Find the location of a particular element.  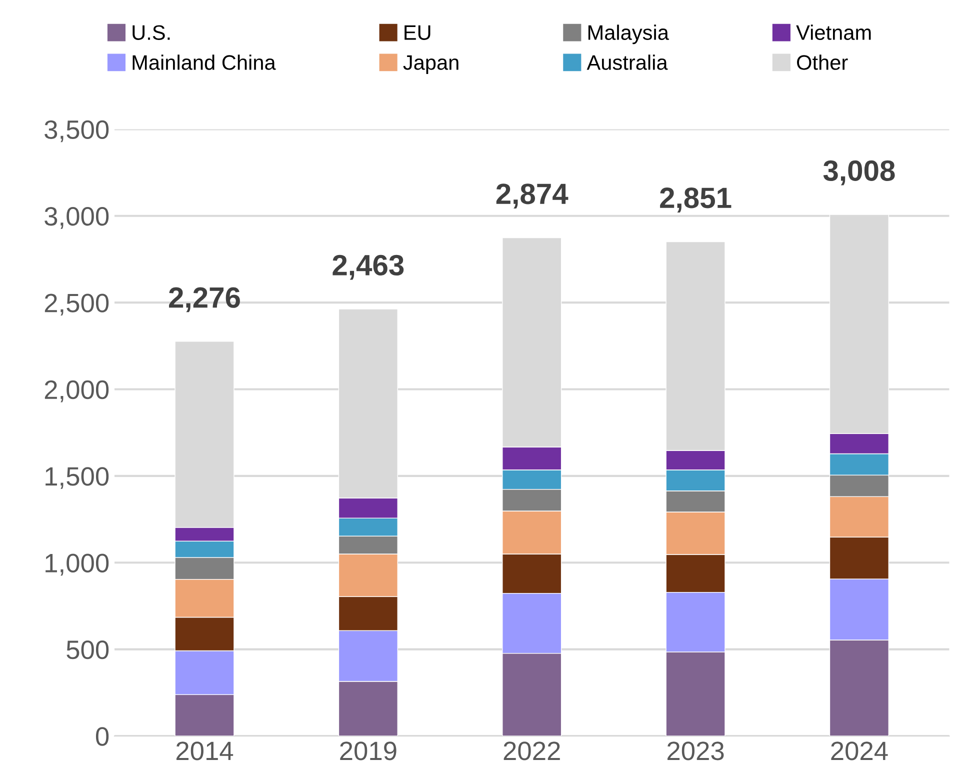

y-tick-label: 3,500 is located at coordinates (76, 131).